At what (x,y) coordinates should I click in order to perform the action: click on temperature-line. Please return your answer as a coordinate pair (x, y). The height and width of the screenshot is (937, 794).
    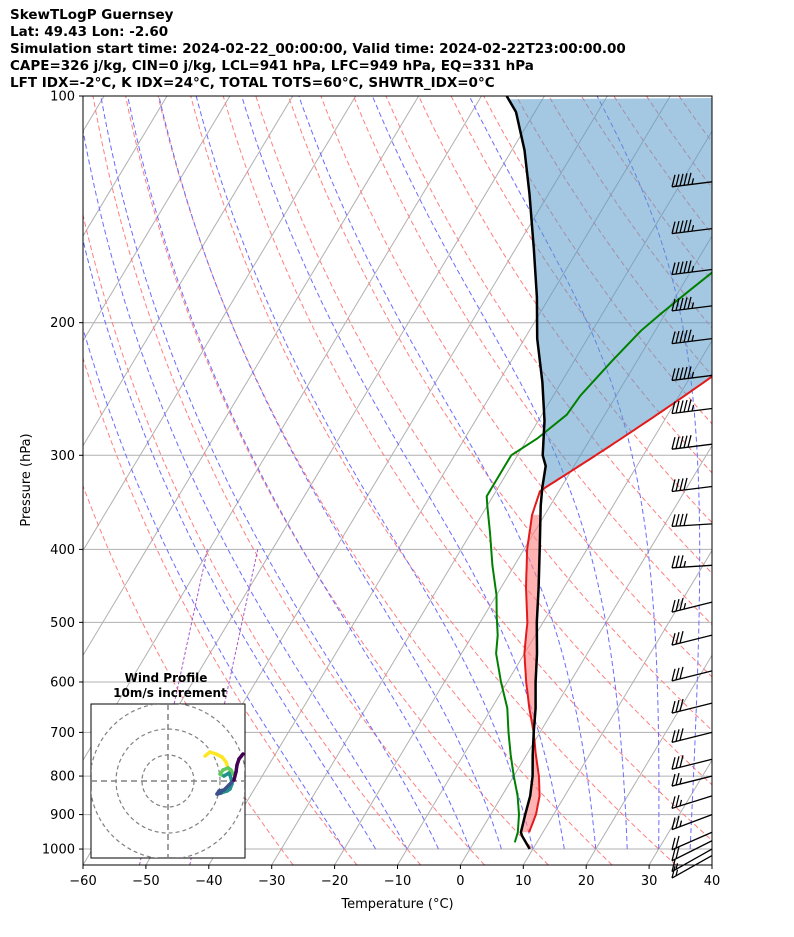
    Looking at the image, I should click on (617, 604).